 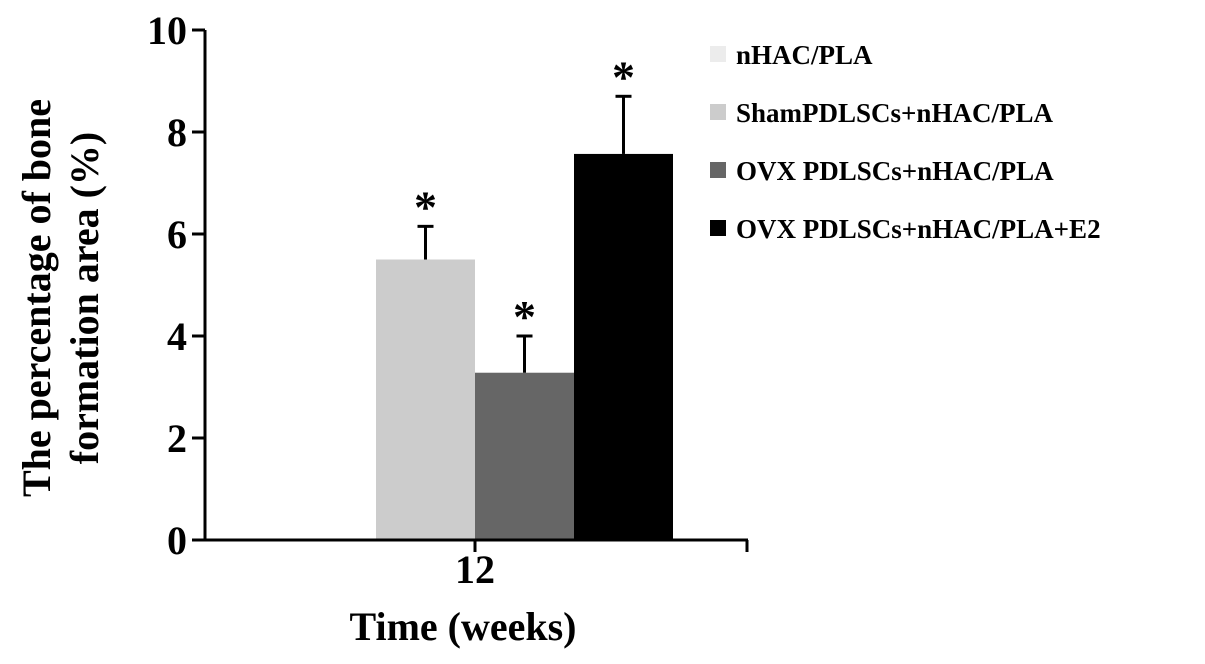 I want to click on x-ticks-layer: 12, so click(x=602, y=566).